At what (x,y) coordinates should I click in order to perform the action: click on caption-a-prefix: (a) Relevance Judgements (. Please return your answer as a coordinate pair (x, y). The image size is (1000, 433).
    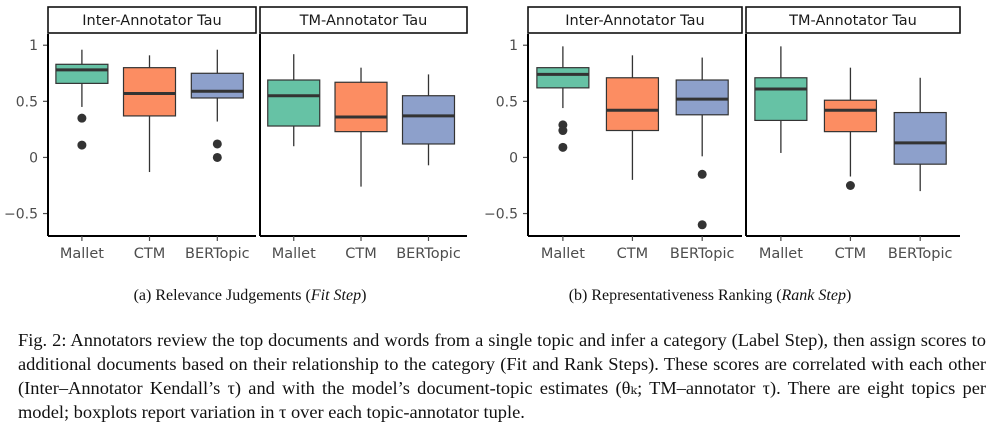
    Looking at the image, I should click on (222, 295).